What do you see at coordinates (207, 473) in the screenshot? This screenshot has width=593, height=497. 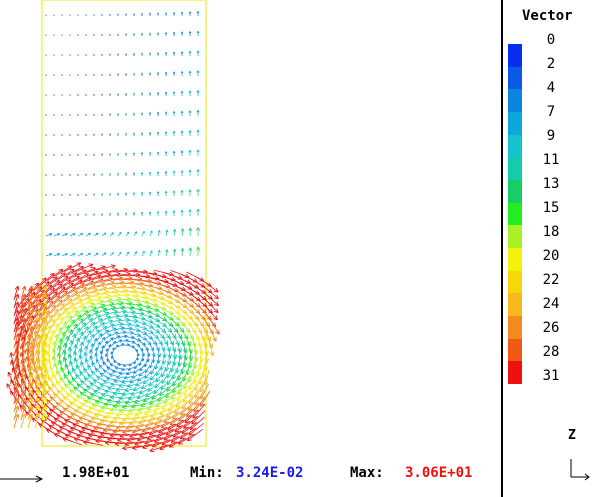 I see `min-label: Min:` at bounding box center [207, 473].